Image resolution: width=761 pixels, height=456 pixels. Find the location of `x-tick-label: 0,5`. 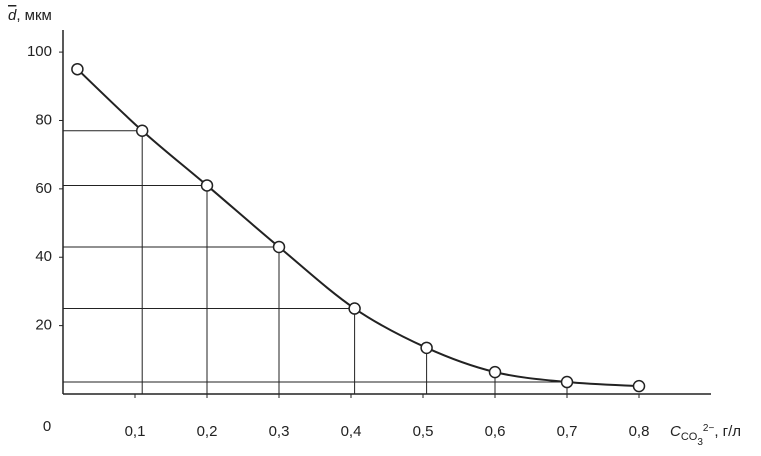

x-tick-label: 0,5 is located at coordinates (423, 431).